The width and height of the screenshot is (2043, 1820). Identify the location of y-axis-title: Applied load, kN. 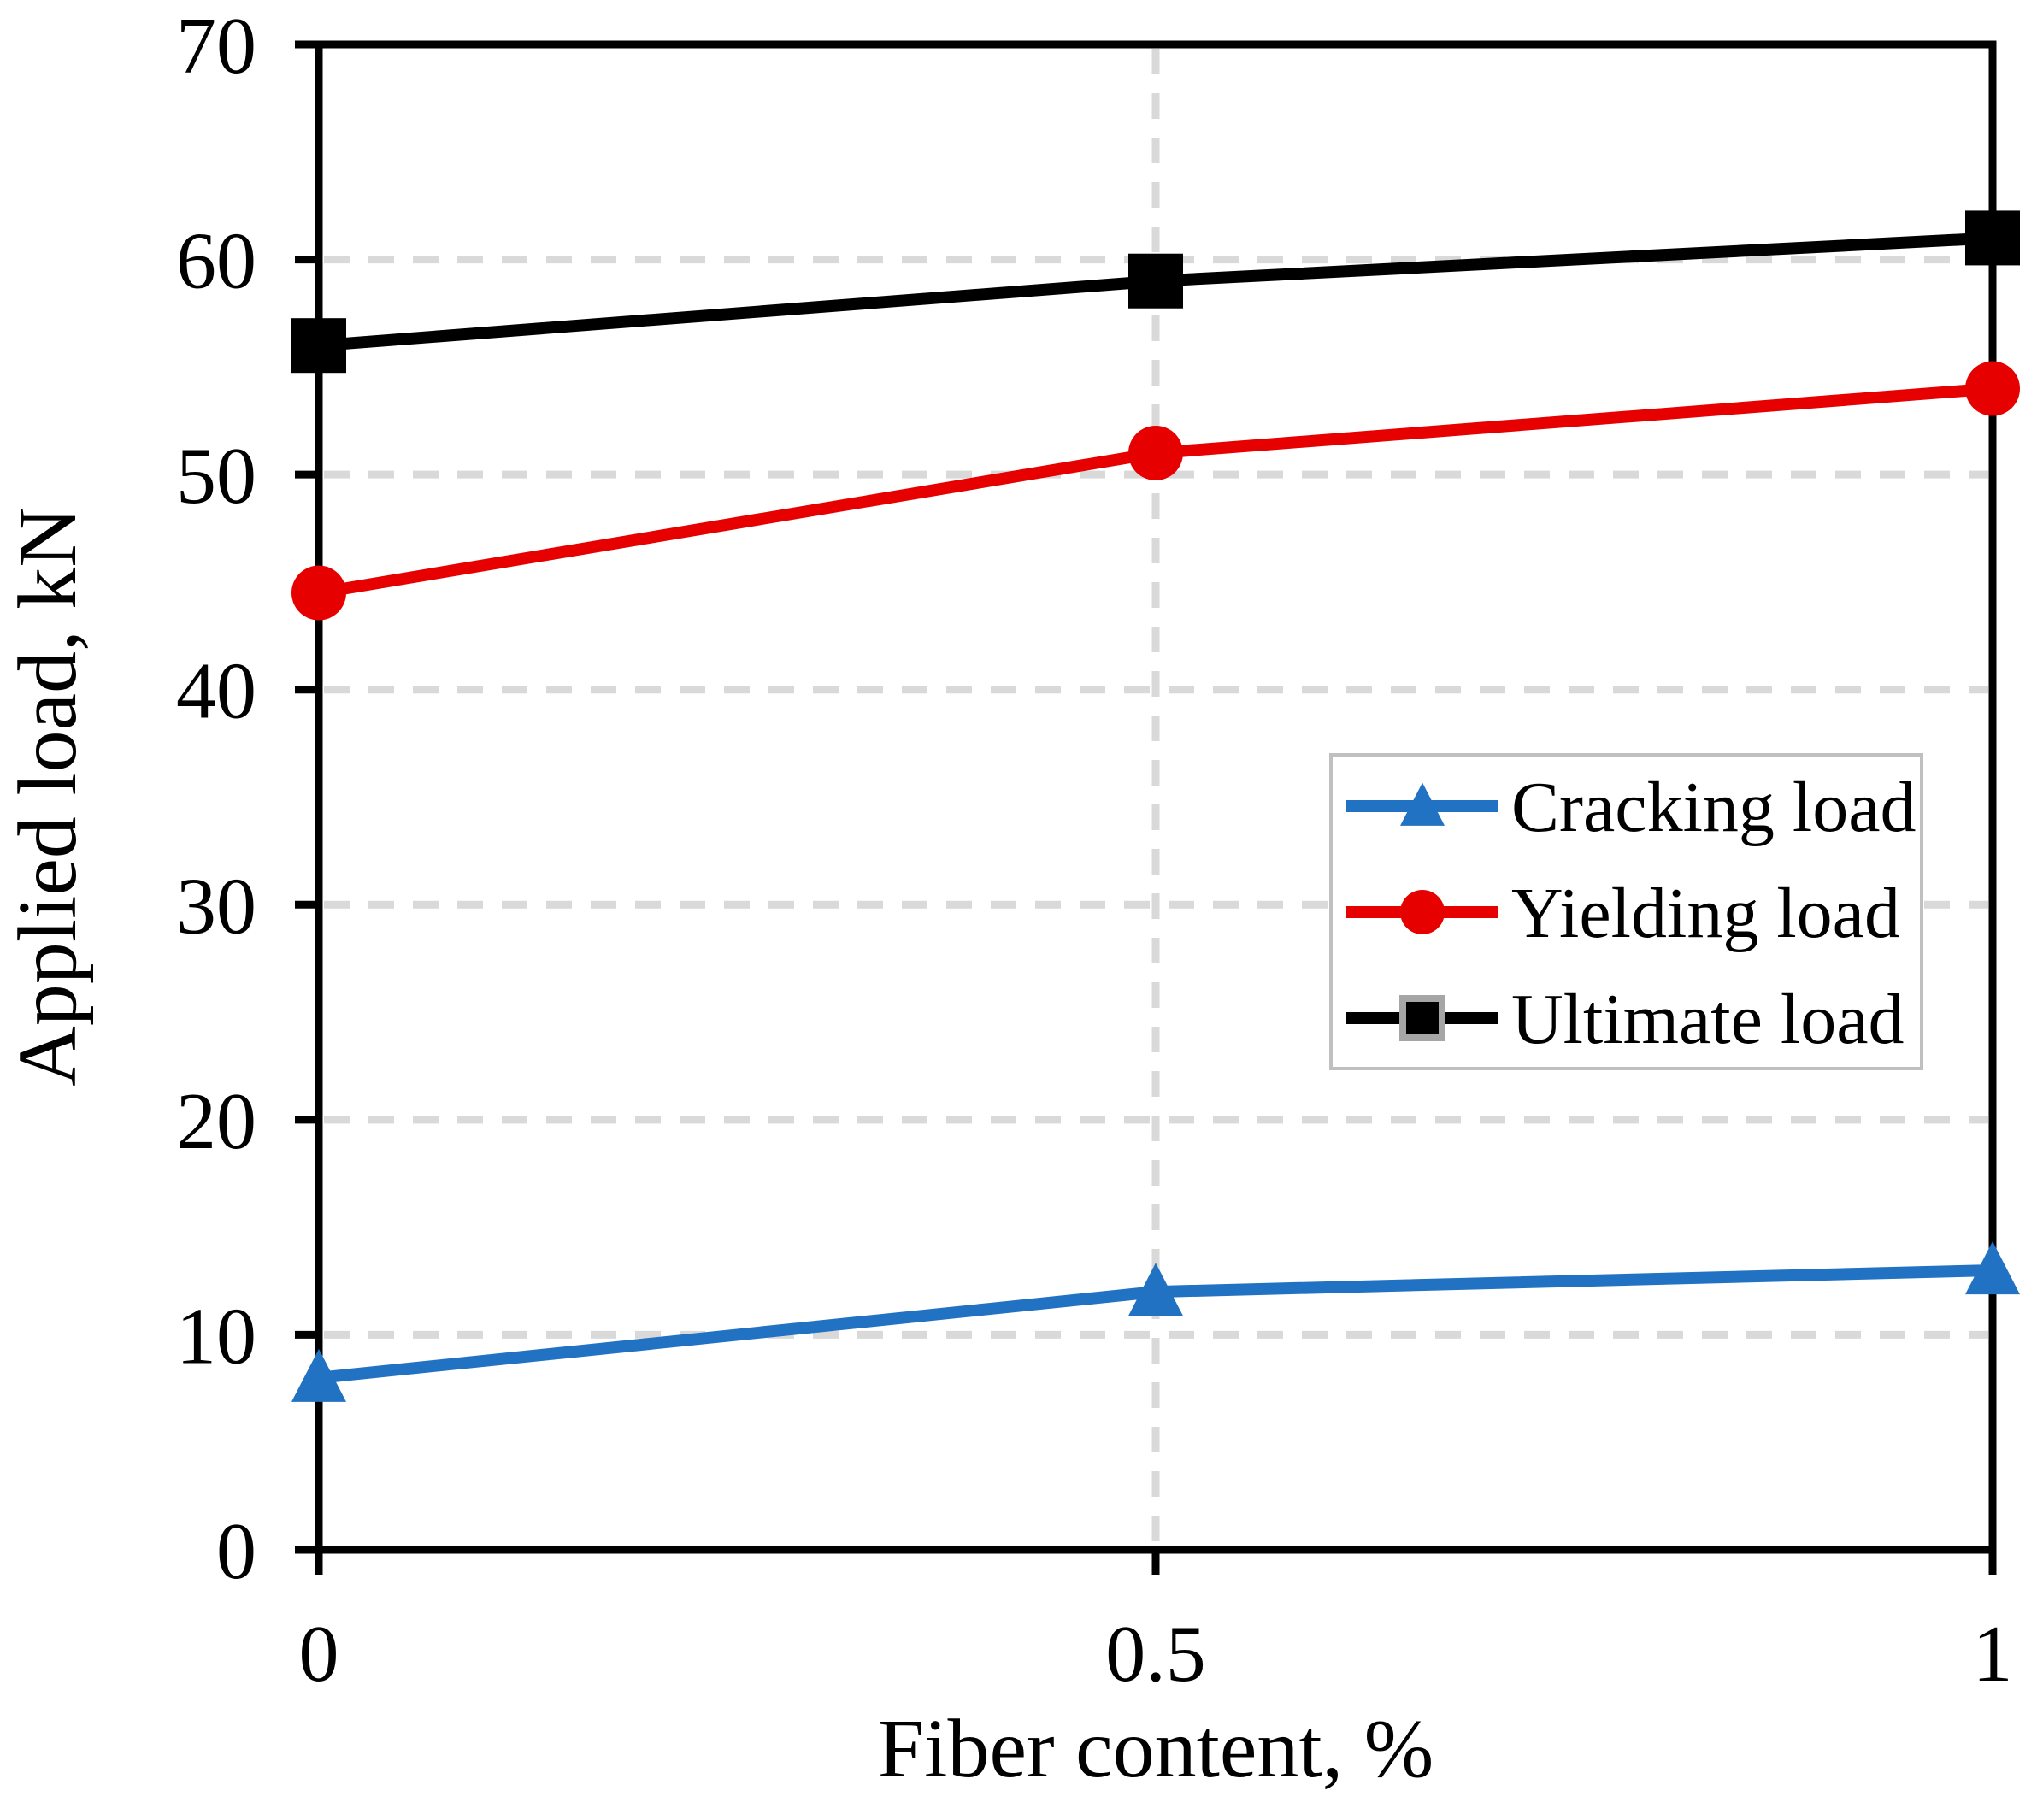
(48, 797).